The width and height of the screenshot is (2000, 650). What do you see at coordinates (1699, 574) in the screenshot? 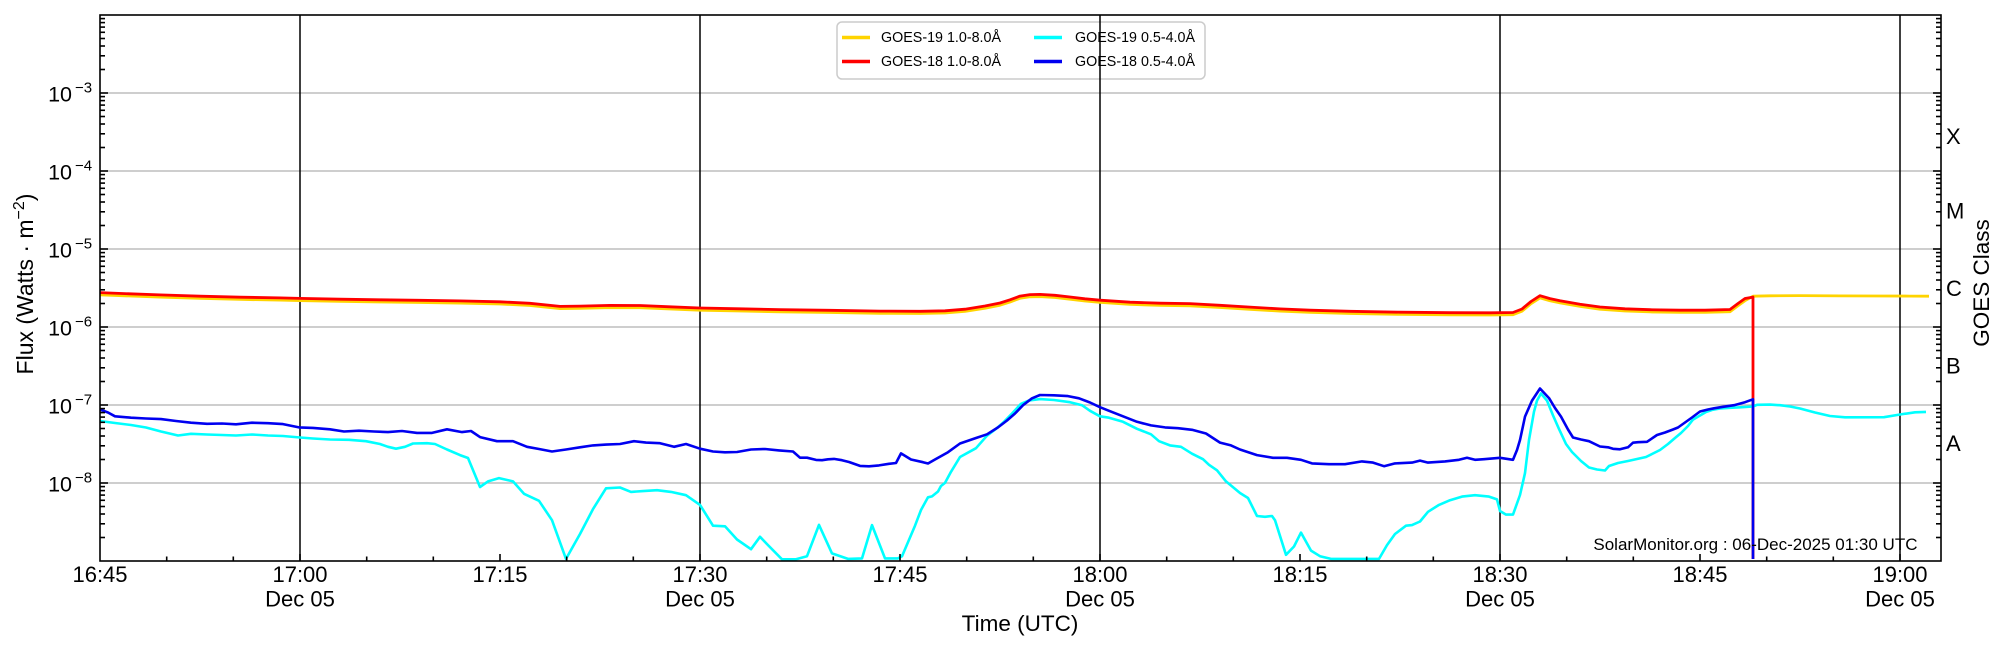
I see `svg-text: 18:45` at bounding box center [1699, 574].